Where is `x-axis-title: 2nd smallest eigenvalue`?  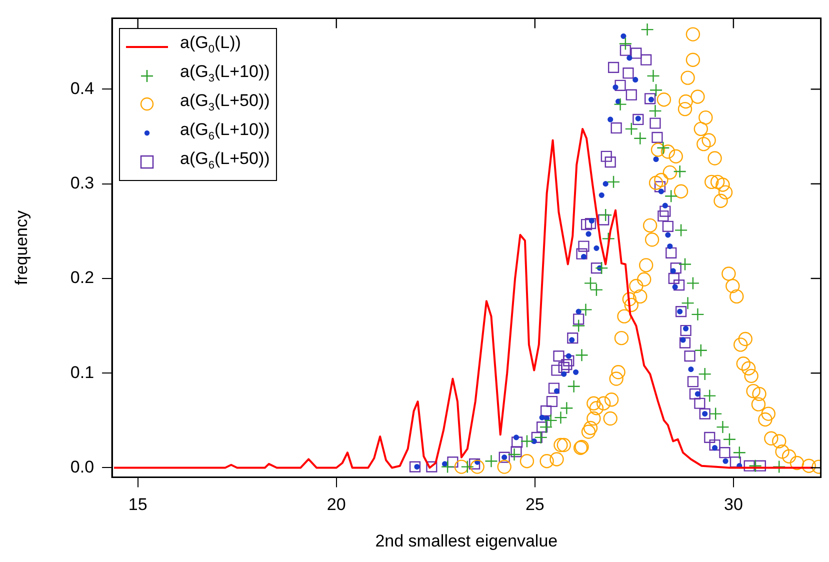
x-axis-title: 2nd smallest eigenvalue is located at coordinates (466, 540).